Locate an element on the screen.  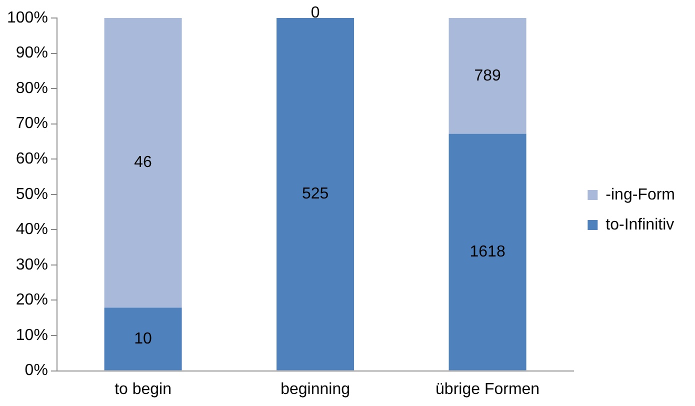
x-tick-label: beginning is located at coordinates (315, 389).